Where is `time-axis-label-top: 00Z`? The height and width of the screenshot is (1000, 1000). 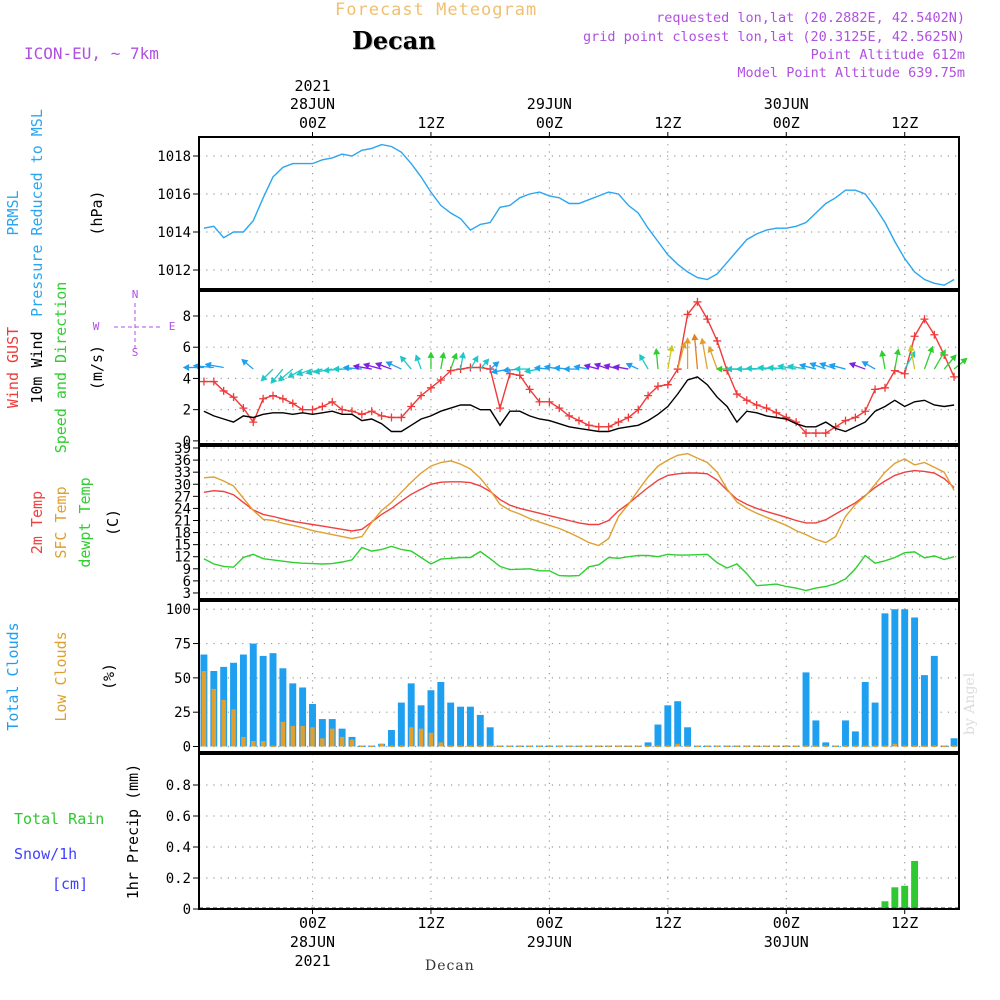
time-axis-label-top: 00Z is located at coordinates (312, 123).